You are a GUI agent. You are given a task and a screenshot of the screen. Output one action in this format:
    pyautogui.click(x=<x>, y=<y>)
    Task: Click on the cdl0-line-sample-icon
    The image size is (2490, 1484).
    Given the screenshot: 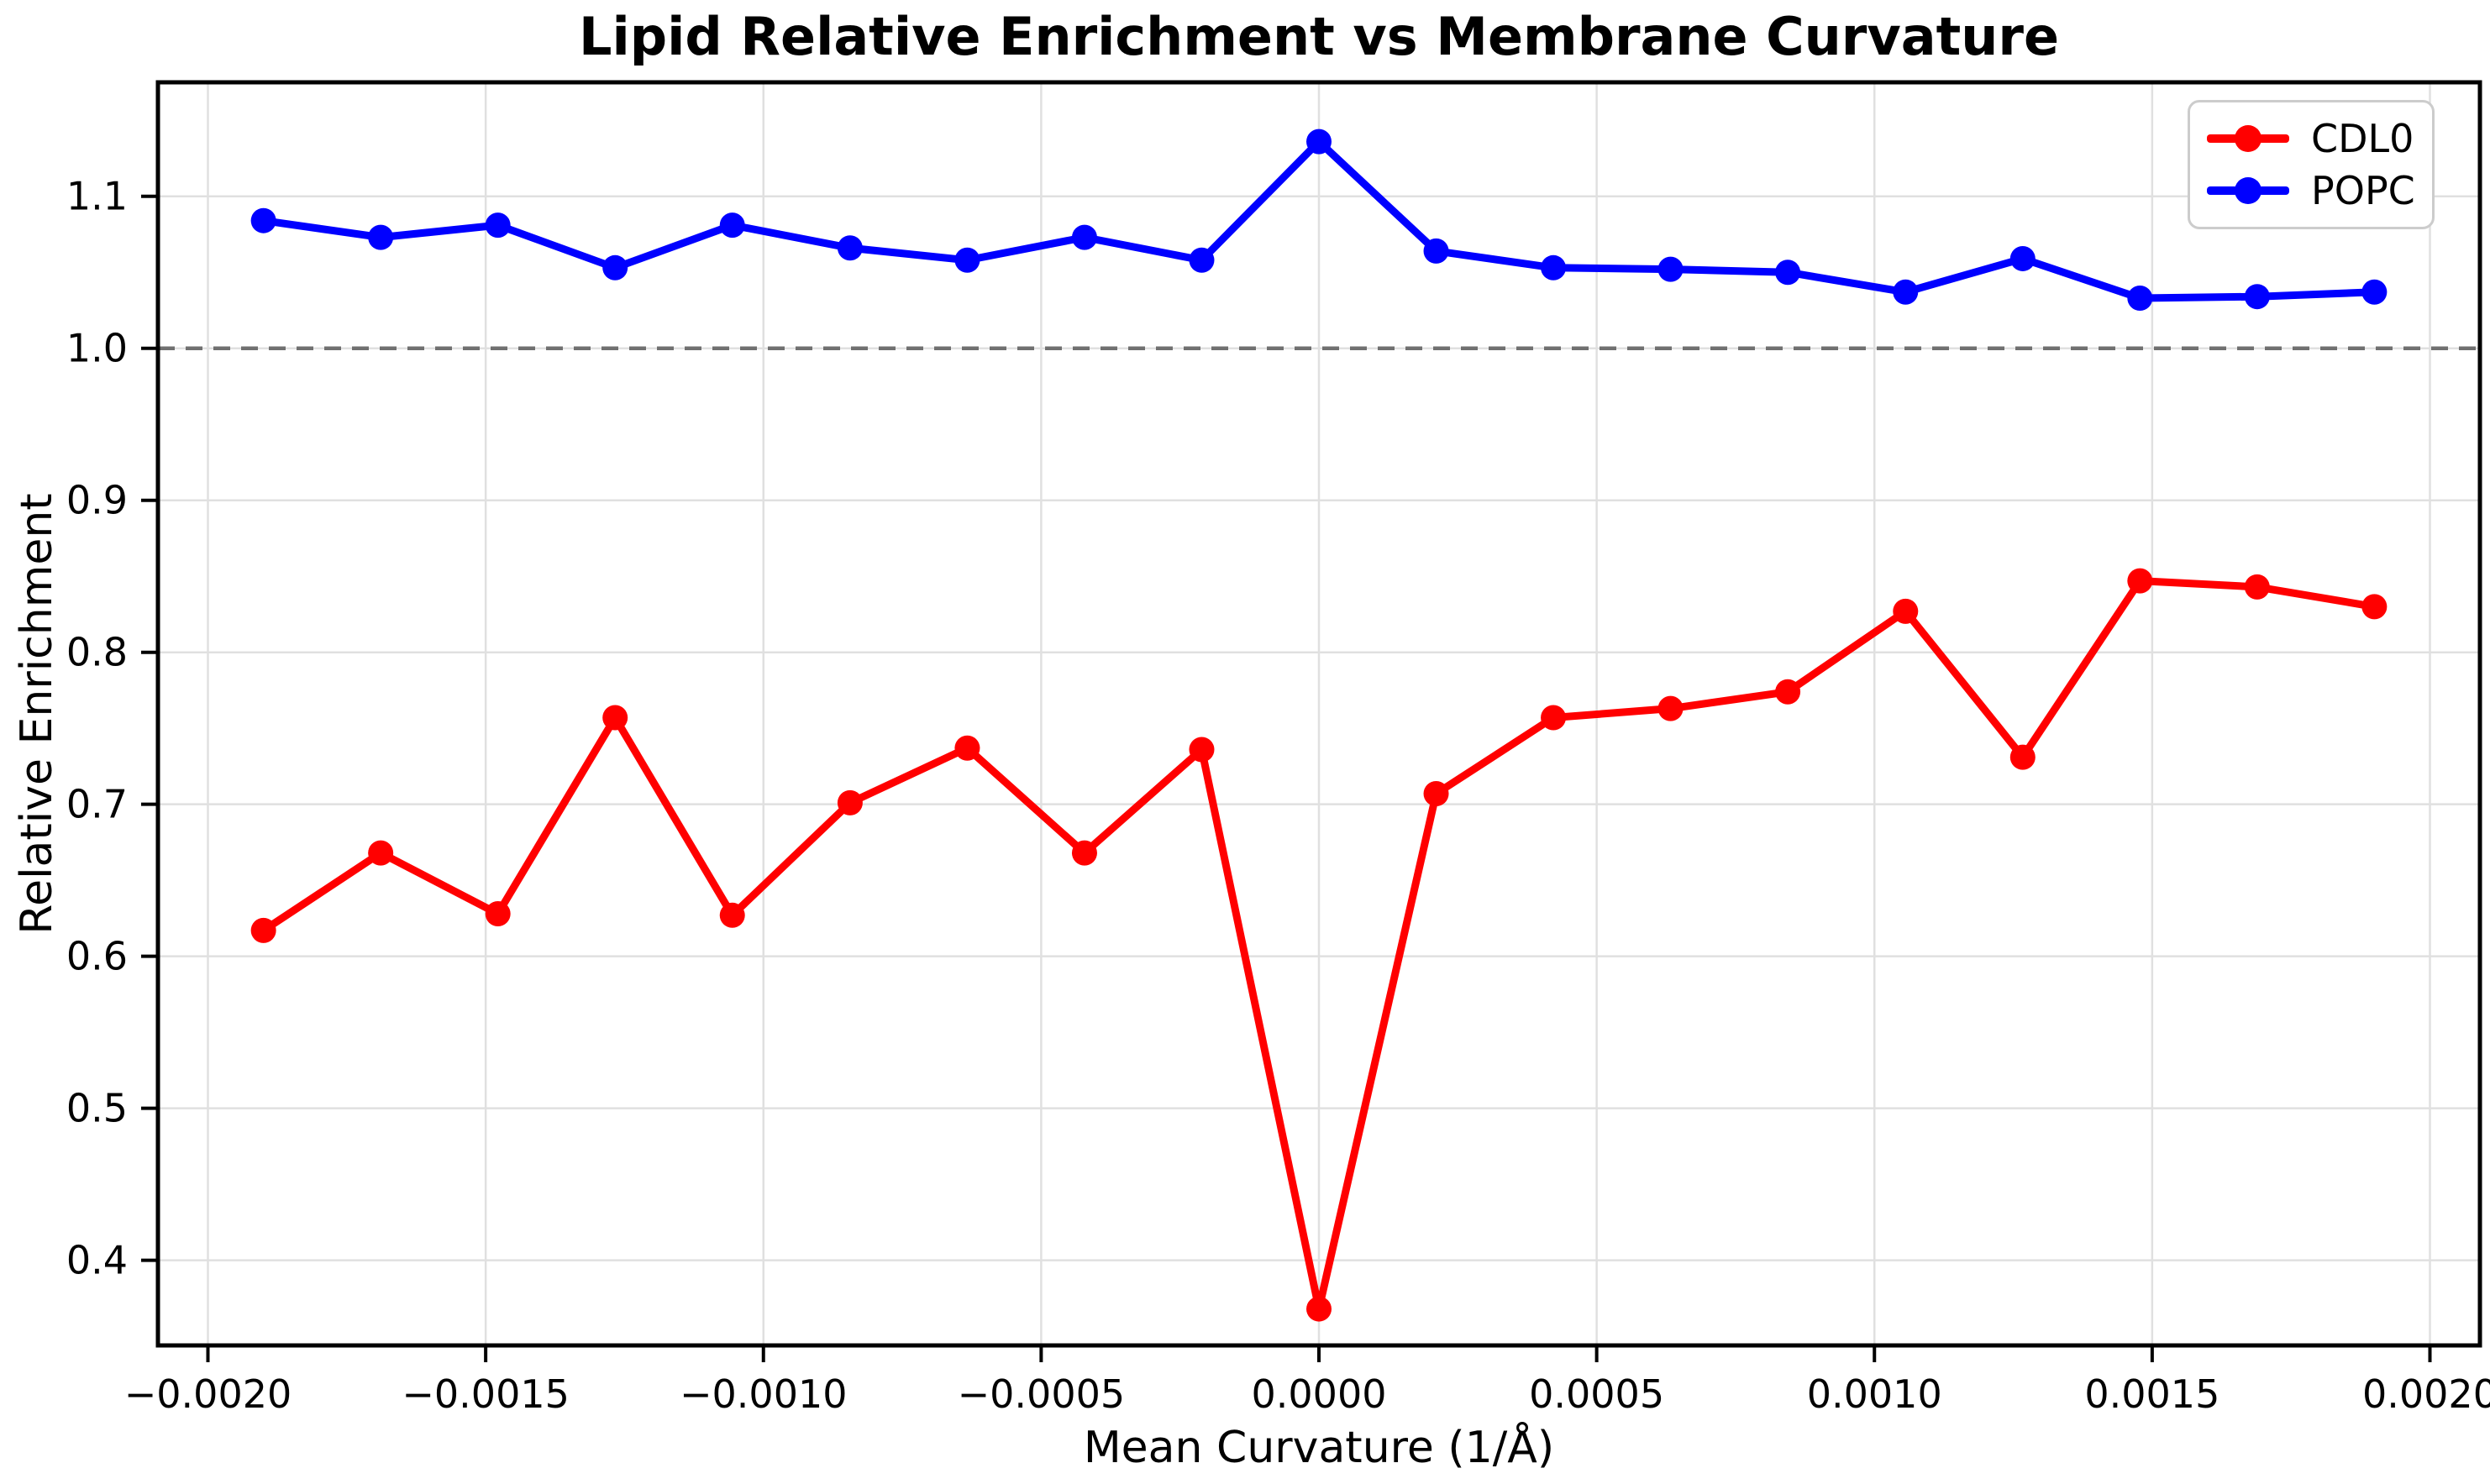 What is the action you would take?
    pyautogui.click(x=2248, y=139)
    